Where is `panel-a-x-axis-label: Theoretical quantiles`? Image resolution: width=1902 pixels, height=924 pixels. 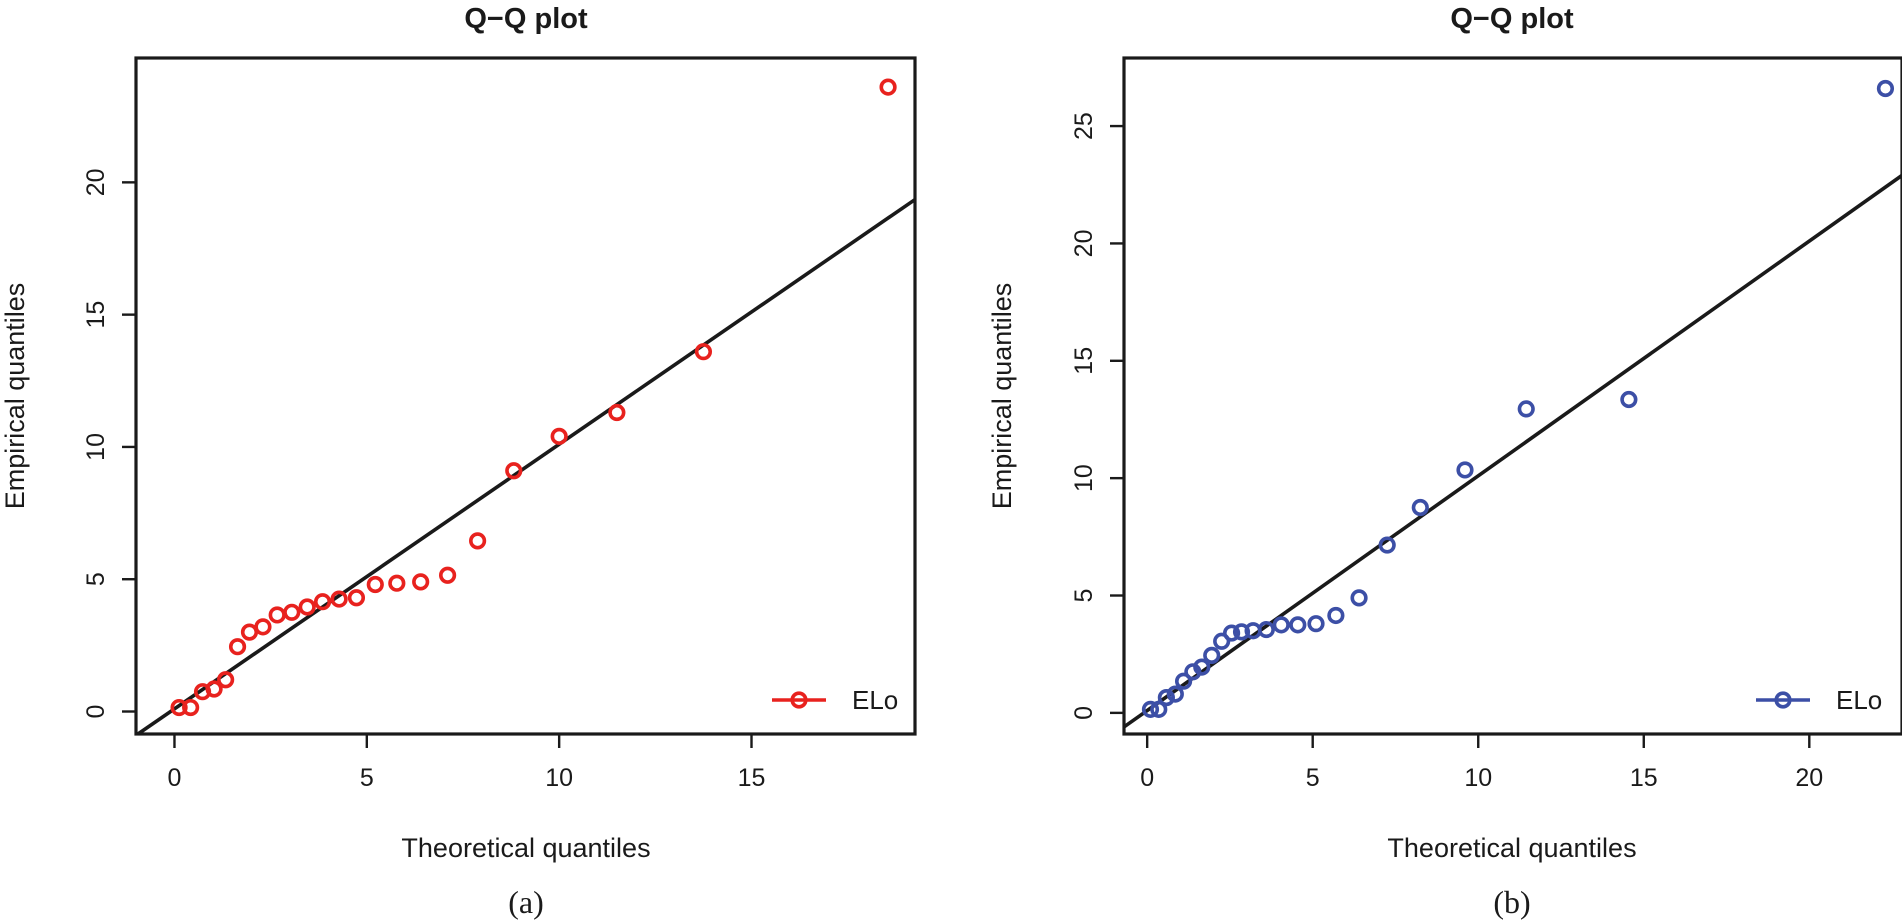
panel-a-x-axis-label: Theoretical quantiles is located at coordinates (525, 848).